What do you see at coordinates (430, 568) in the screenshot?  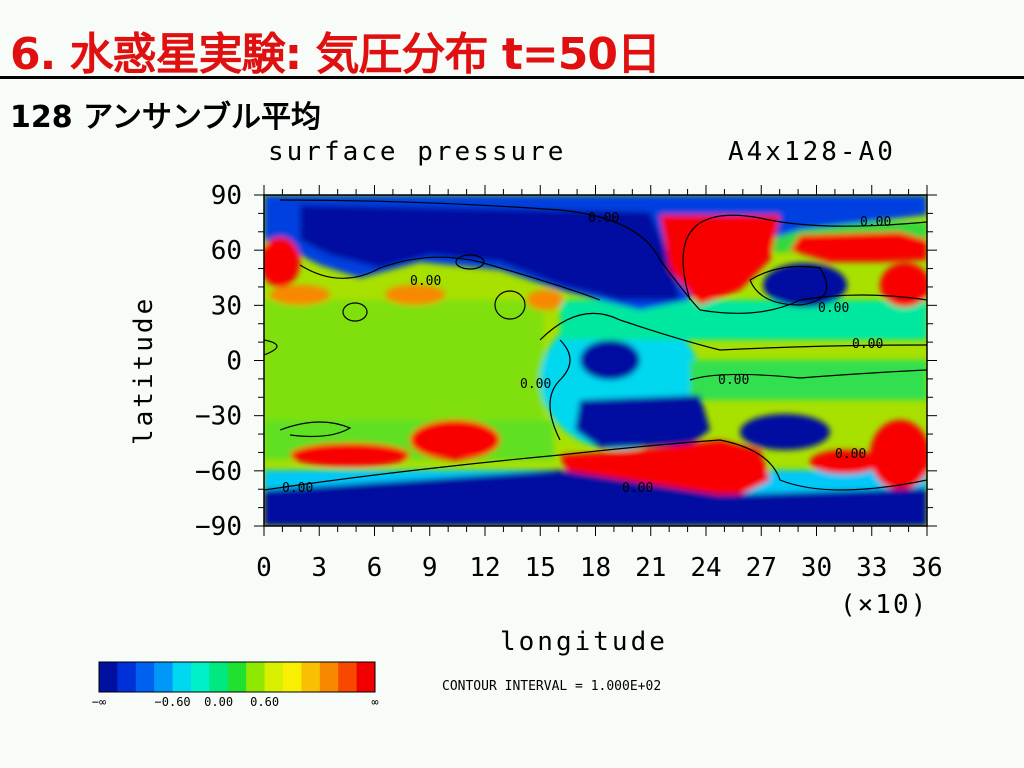 I see `x-tick-label: 9` at bounding box center [430, 568].